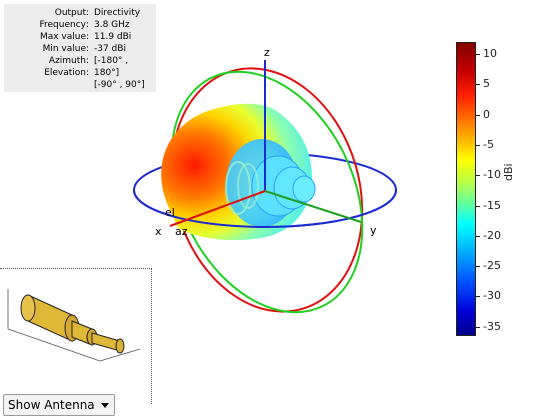 Image resolution: width=560 pixels, height=420 pixels. What do you see at coordinates (62, 37) in the screenshot?
I see `info-key: Max value` at bounding box center [62, 37].